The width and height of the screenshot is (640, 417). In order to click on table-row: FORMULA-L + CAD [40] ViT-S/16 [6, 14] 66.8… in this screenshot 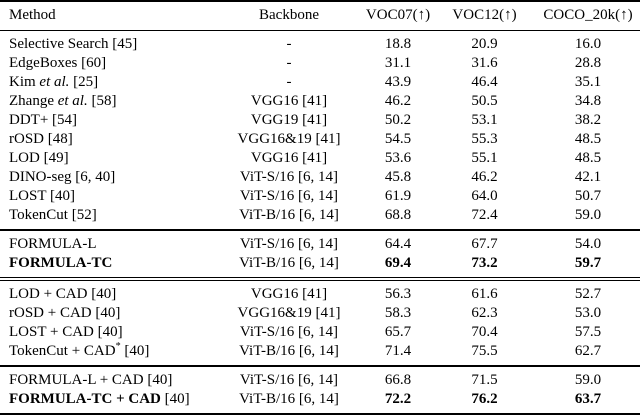, I will do `click(320, 378)`.